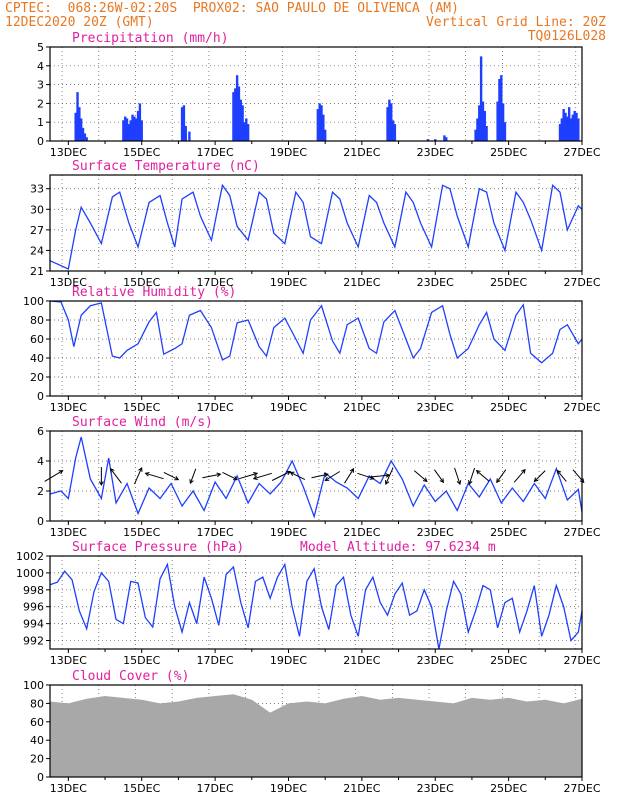 This screenshot has height=800, width=618. I want to click on y-tick-label: 30, so click(37, 209).